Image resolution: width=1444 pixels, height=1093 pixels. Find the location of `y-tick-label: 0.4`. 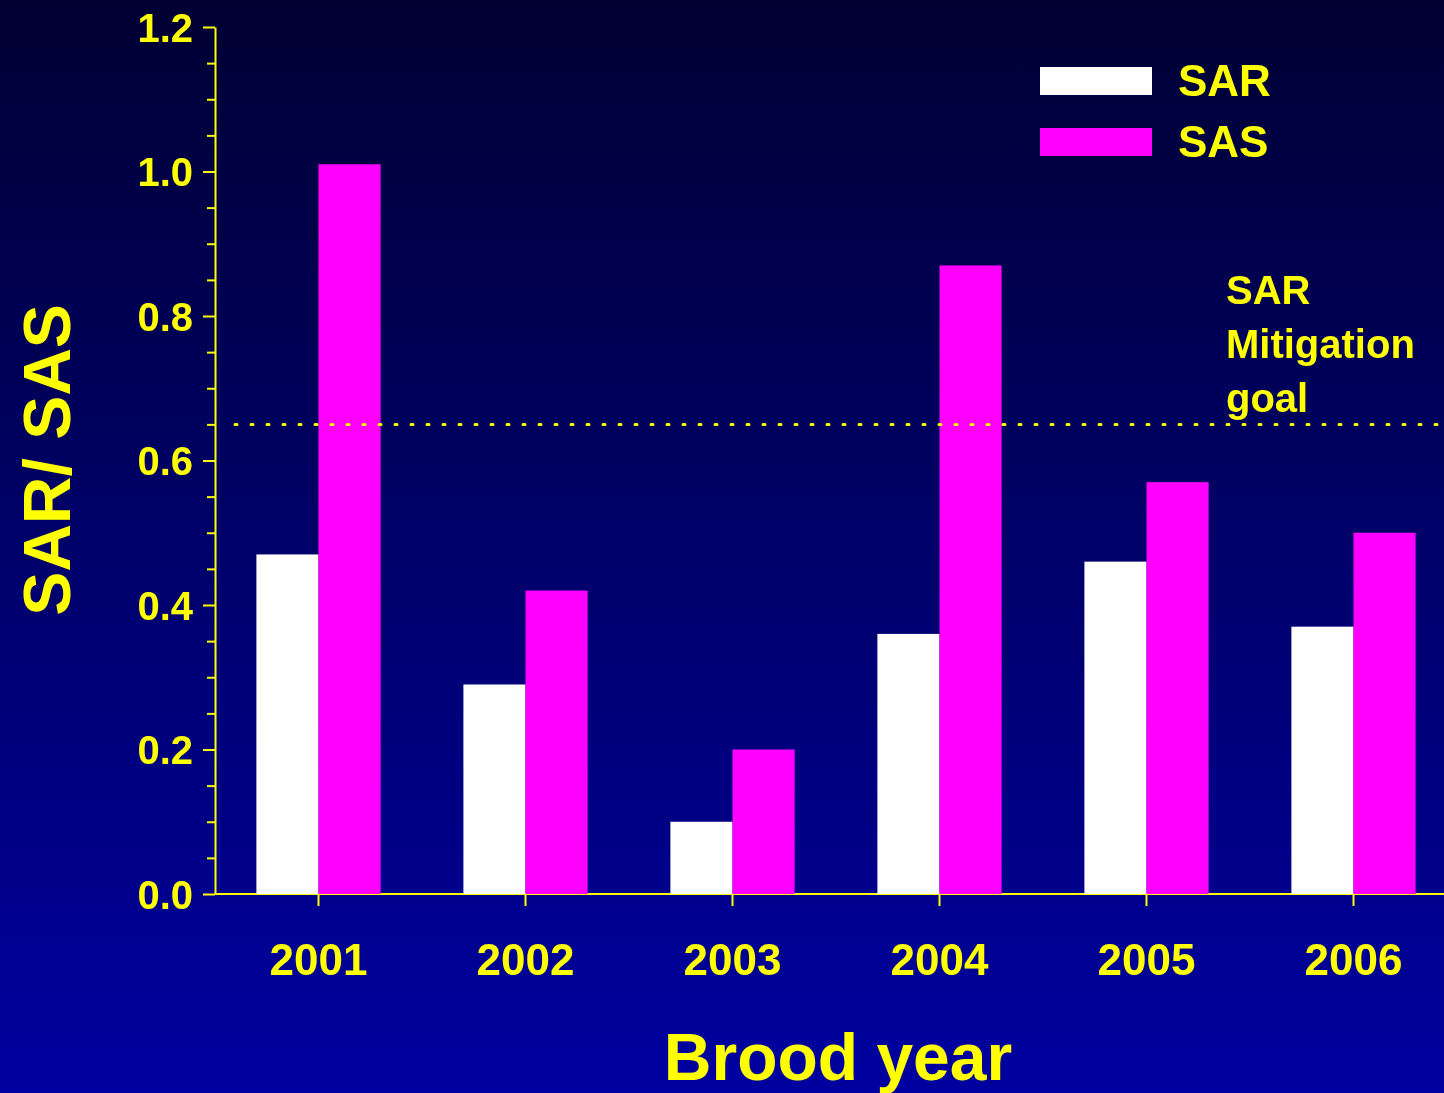

y-tick-label: 0.4 is located at coordinates (165, 605).